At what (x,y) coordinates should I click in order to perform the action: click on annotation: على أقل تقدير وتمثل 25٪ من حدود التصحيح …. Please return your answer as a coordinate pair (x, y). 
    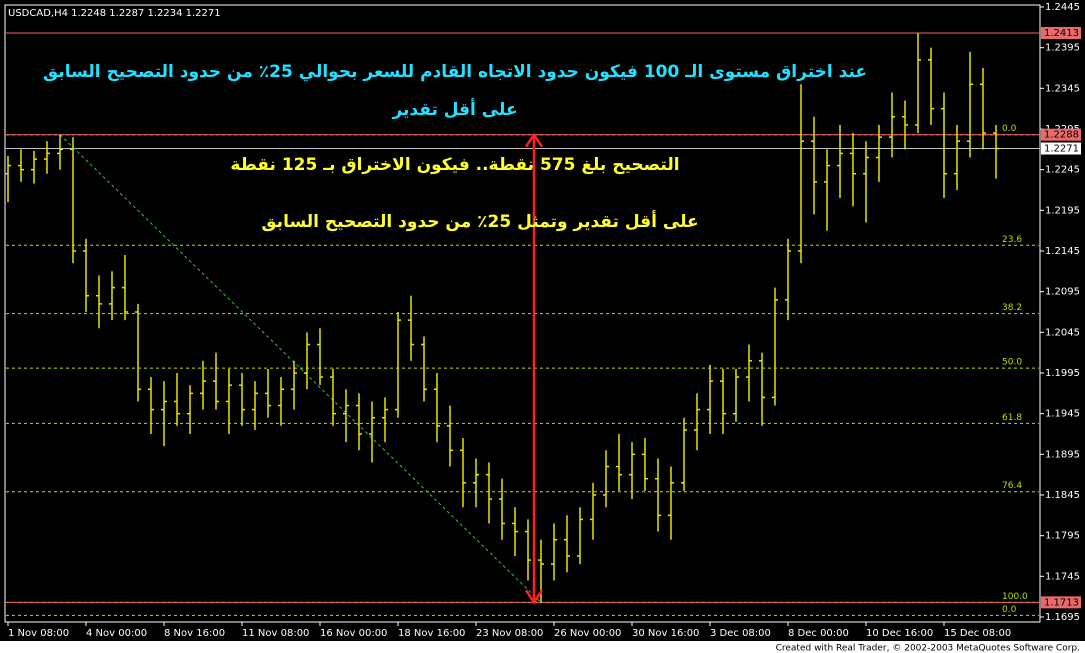
    Looking at the image, I should click on (479, 221).